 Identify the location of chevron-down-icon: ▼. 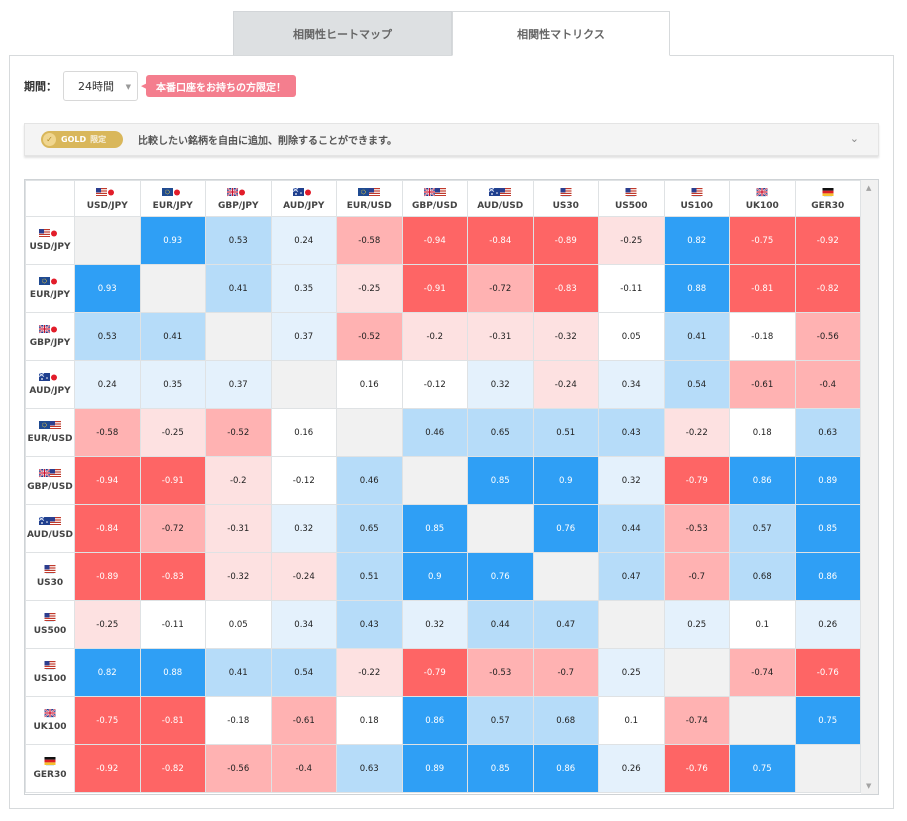
(128, 87).